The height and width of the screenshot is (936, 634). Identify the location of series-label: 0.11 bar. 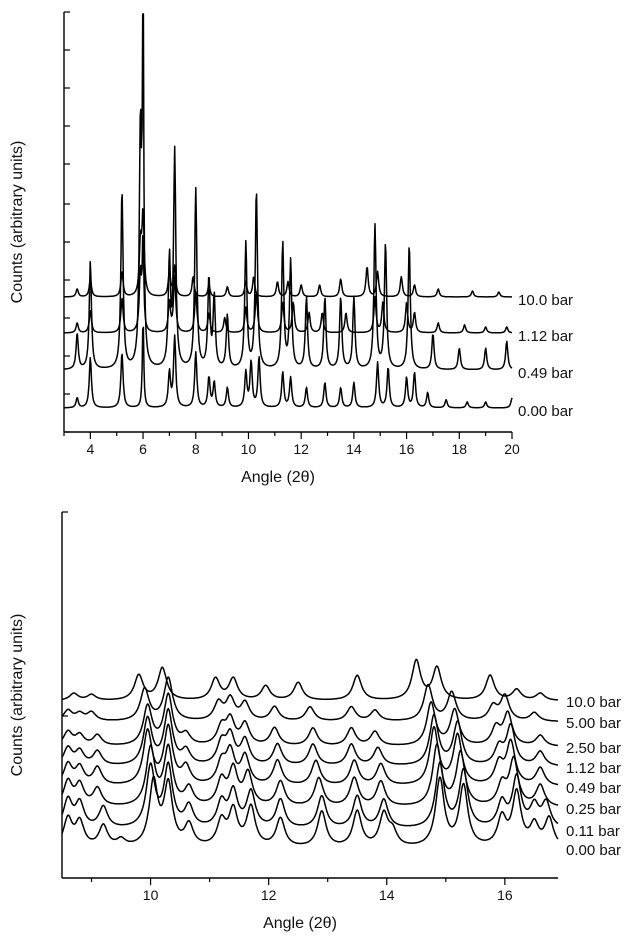
(593, 831).